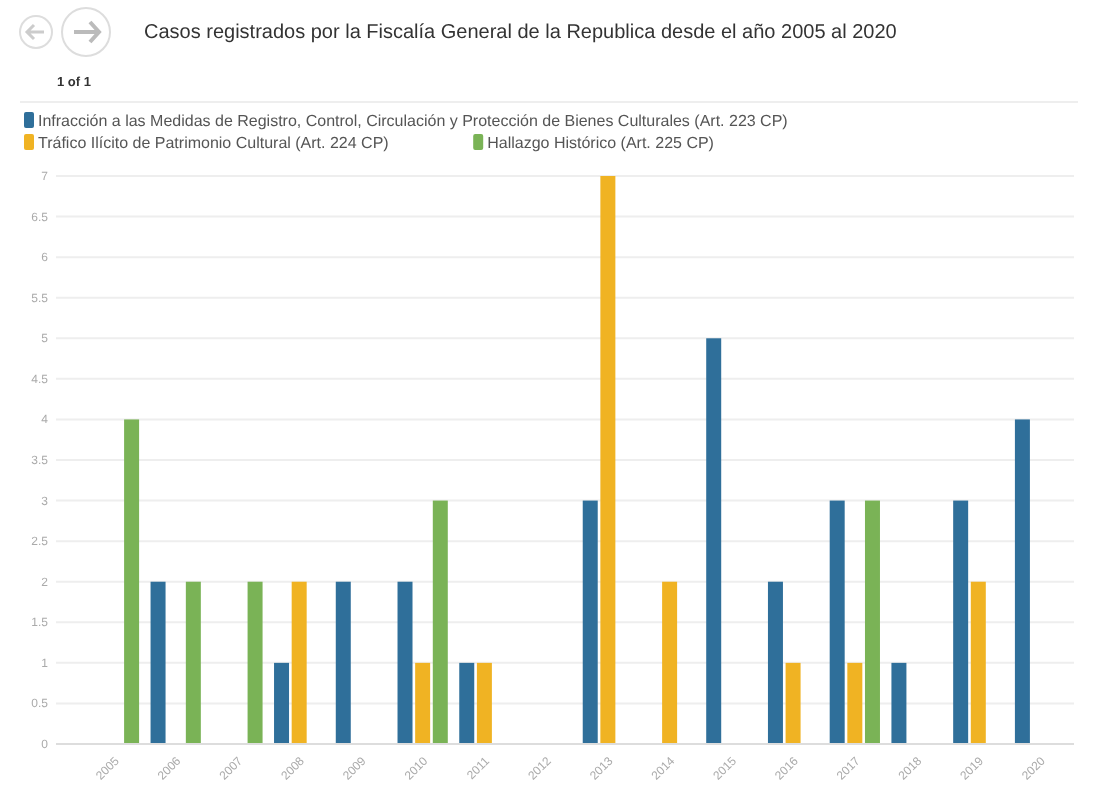 This screenshot has width=1098, height=804. I want to click on legend-label: Infracción a las Medidas de Registro, Control, Circulación y Protección de Bienes Culturales (Art. 223 CP), so click(413, 121).